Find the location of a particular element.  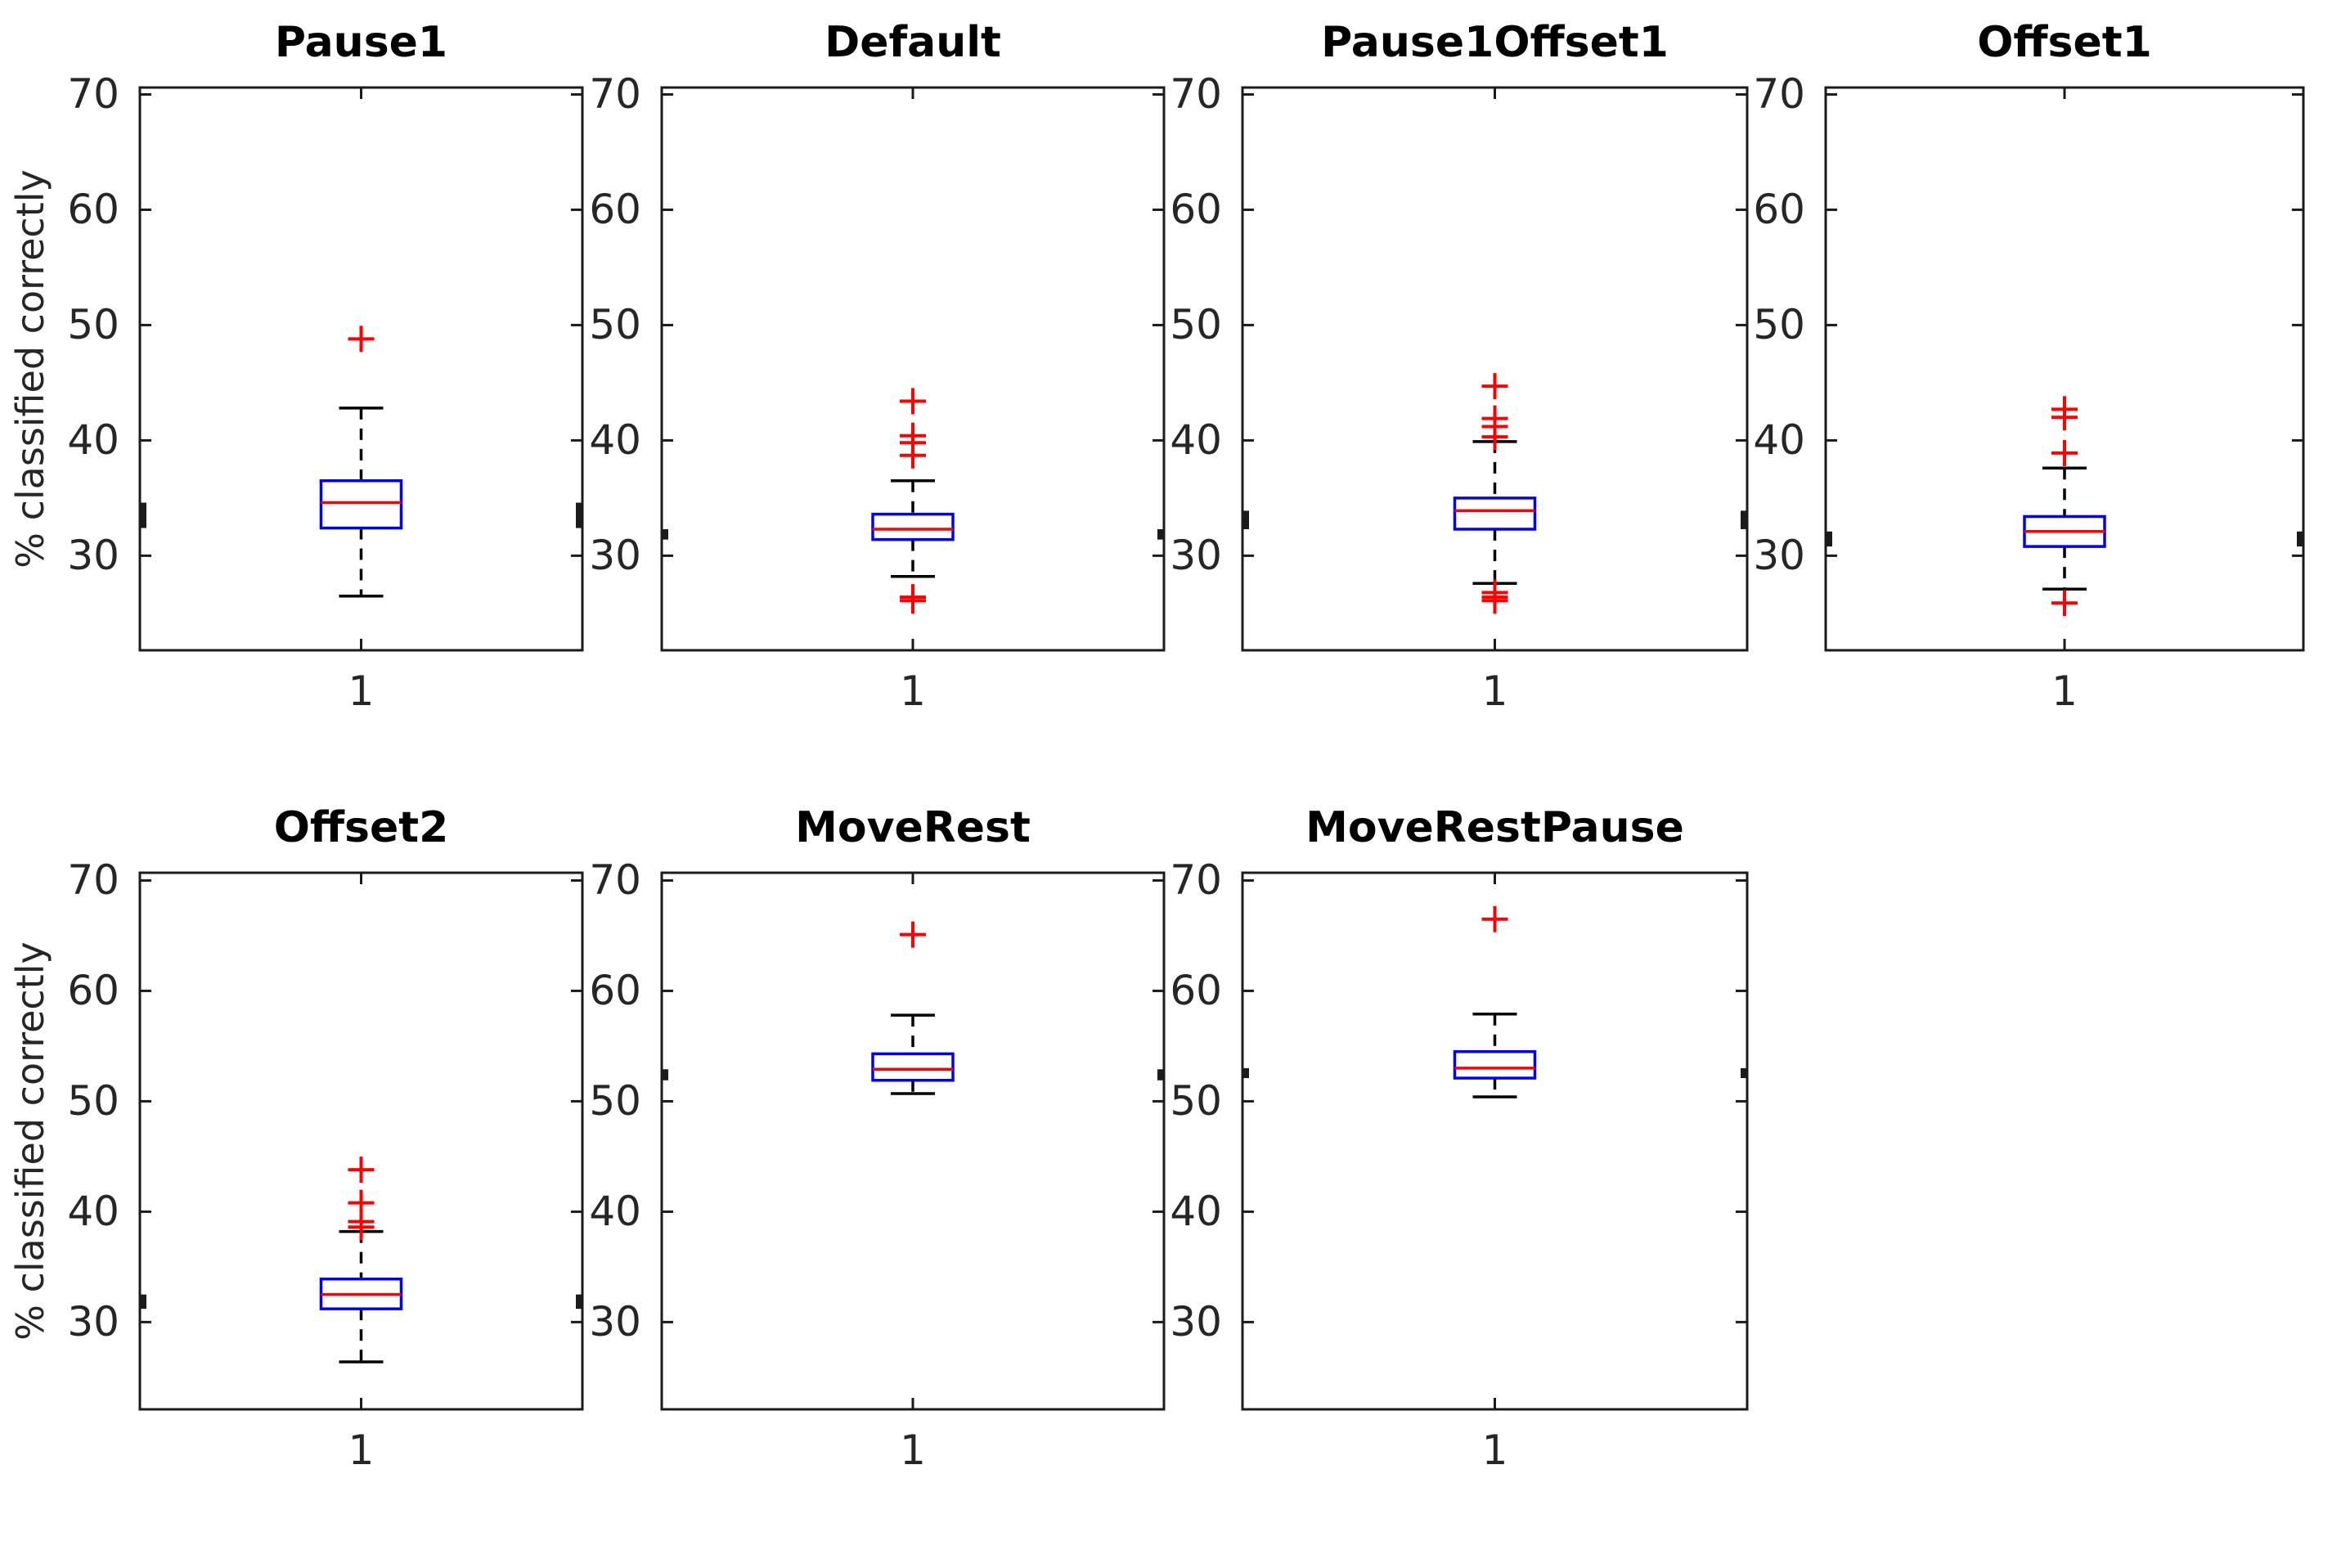

subplot-title-pause1offset1: Pause1Offset1 is located at coordinates (1495, 42).